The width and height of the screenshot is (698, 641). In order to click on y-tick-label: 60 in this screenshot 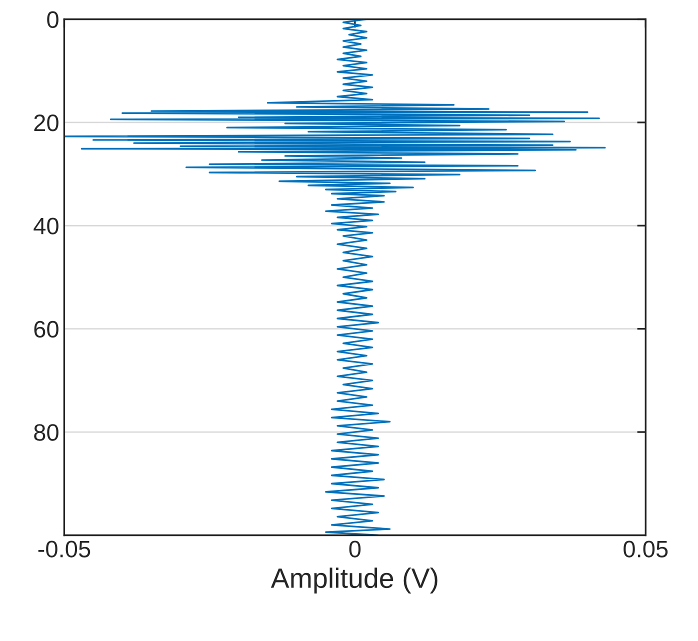, I will do `click(46, 329)`.